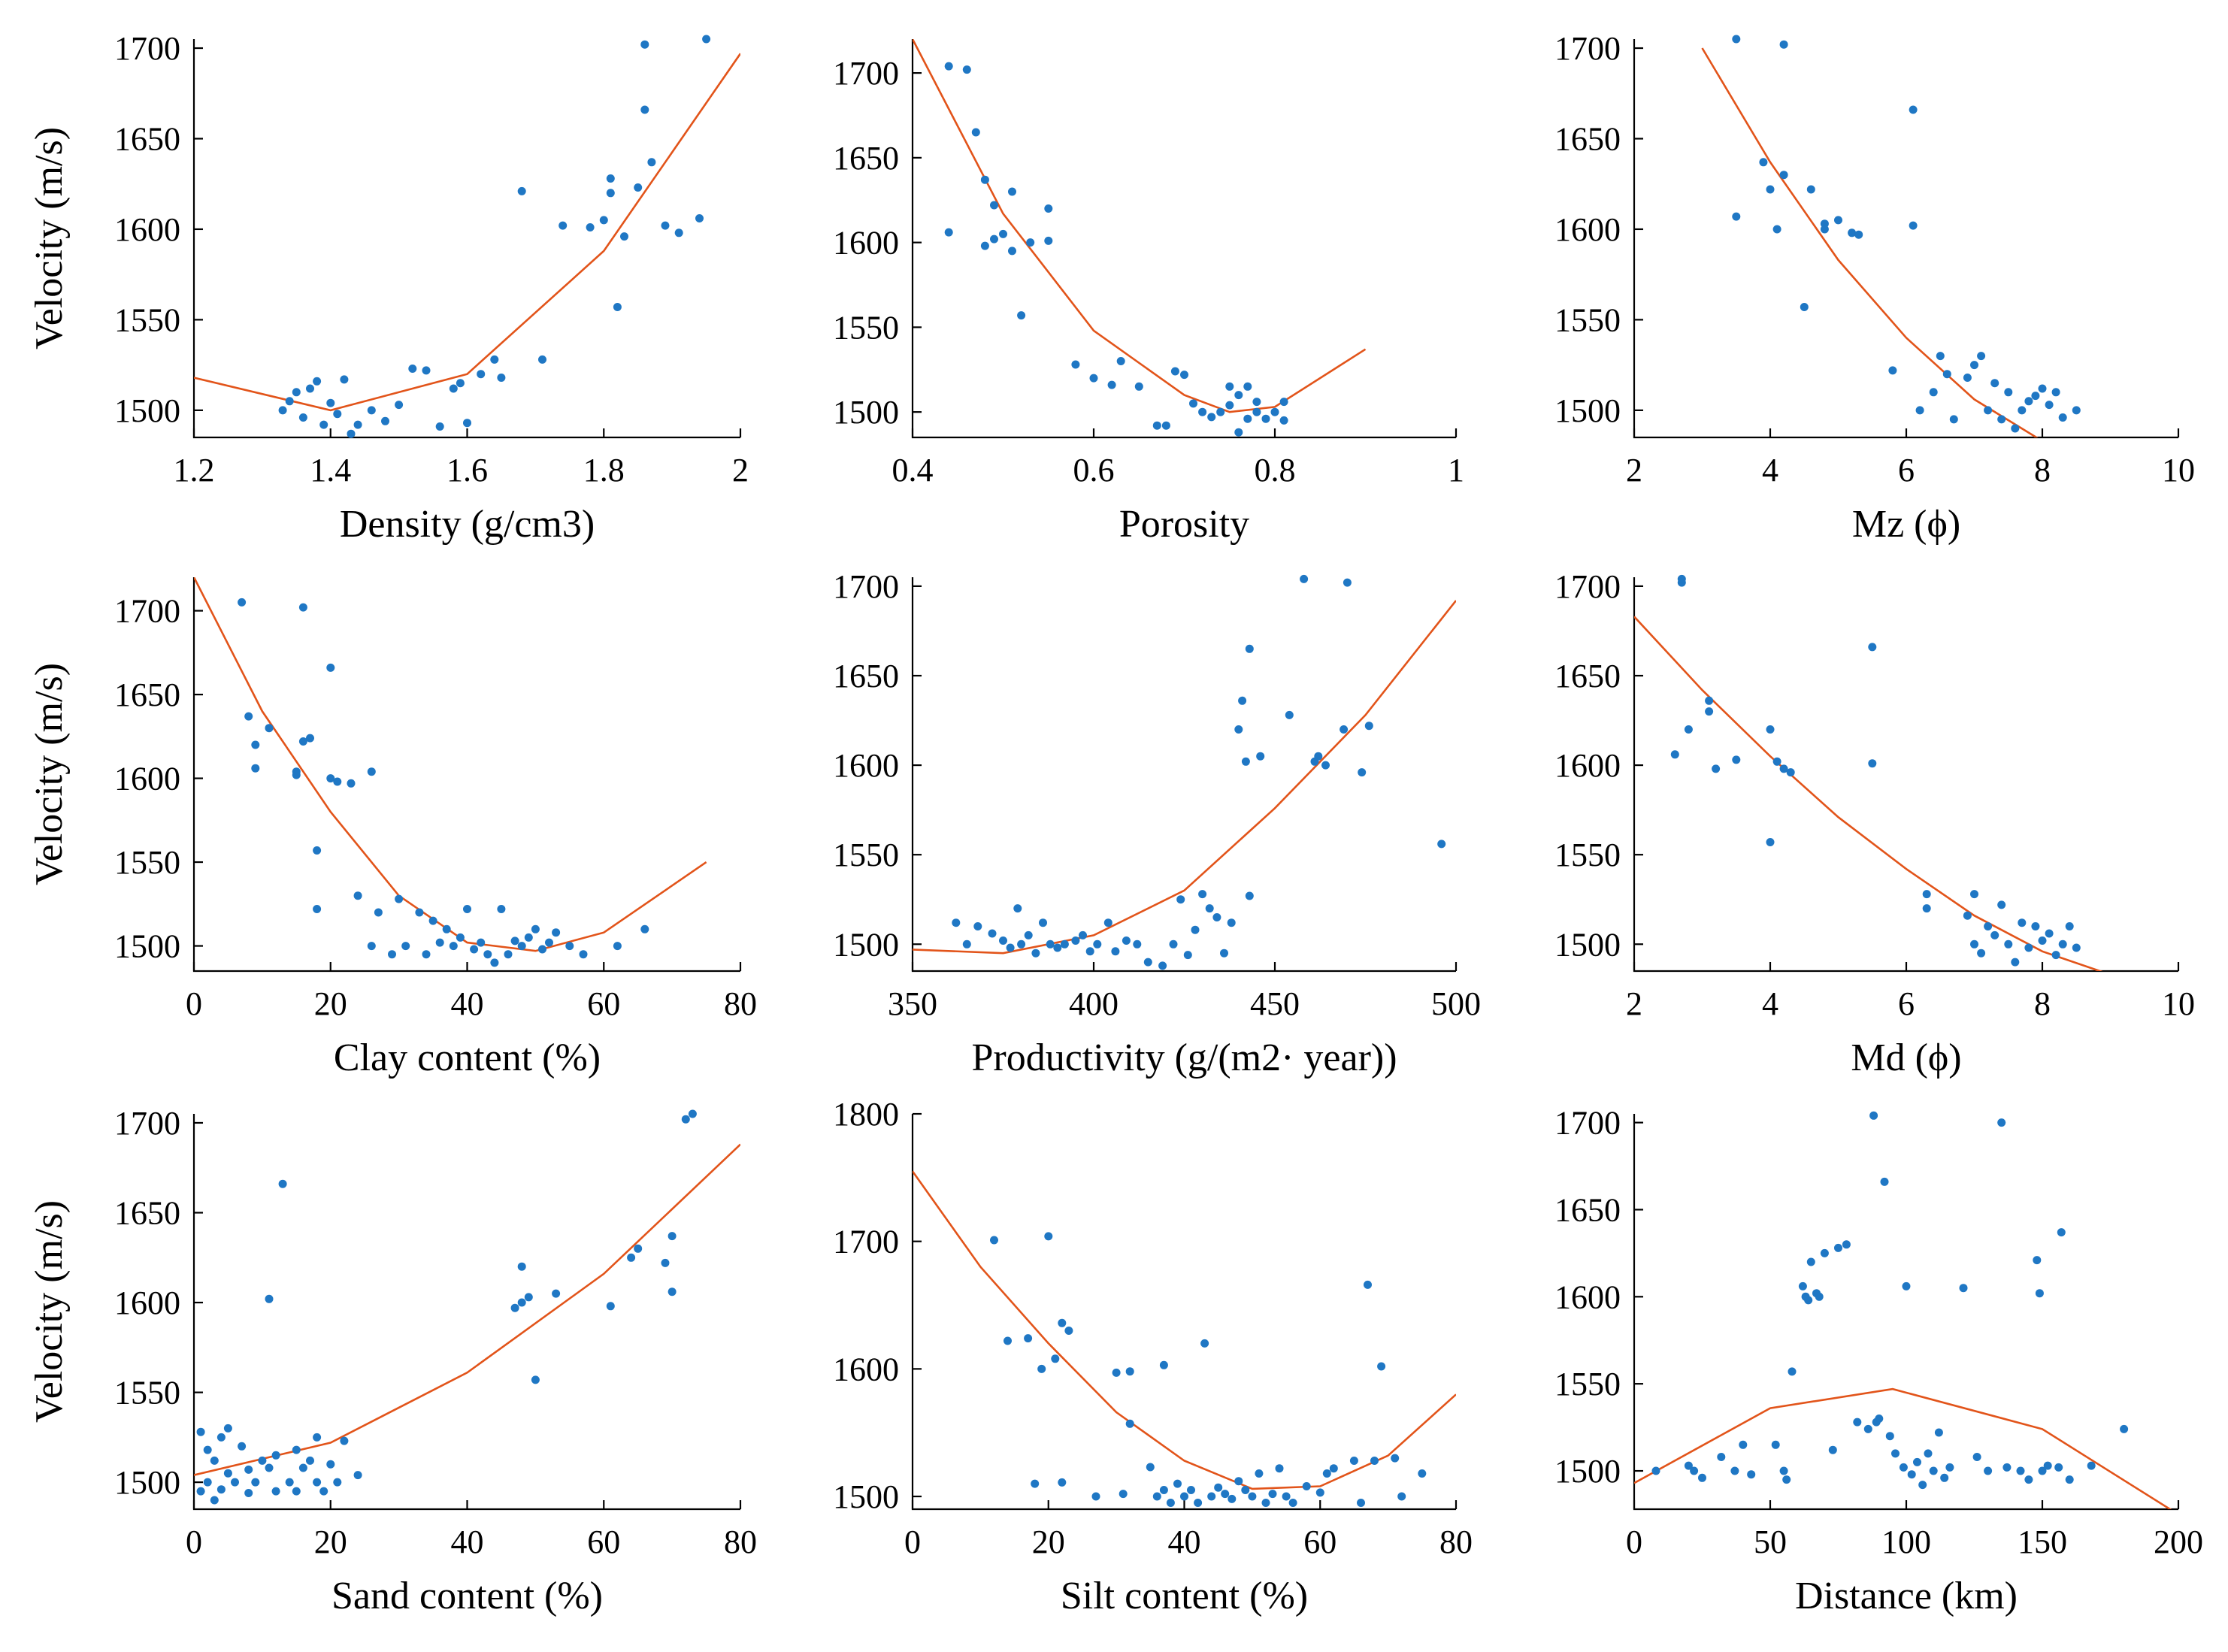 Image resolution: width=2228 pixels, height=1652 pixels. What do you see at coordinates (147, 1123) in the screenshot?
I see `y-tick-label: 1700` at bounding box center [147, 1123].